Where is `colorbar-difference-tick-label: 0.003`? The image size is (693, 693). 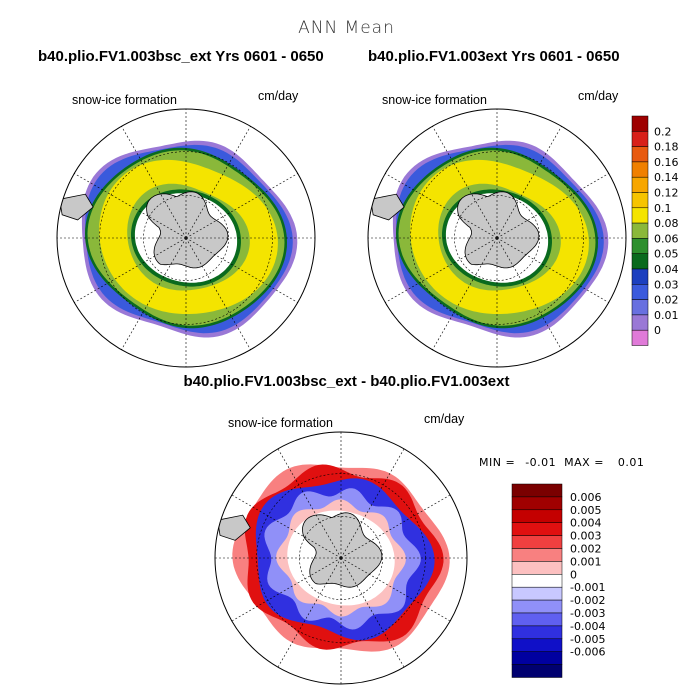 colorbar-difference-tick-label: 0.003 is located at coordinates (586, 536).